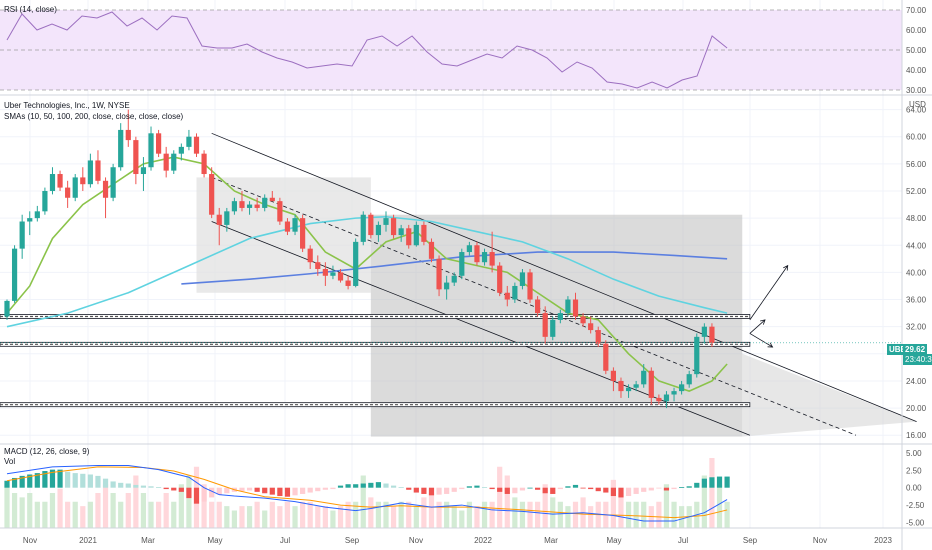 The image size is (932, 550). What do you see at coordinates (900, 349) in the screenshot?
I see `ticker-badge: UBER` at bounding box center [900, 349].